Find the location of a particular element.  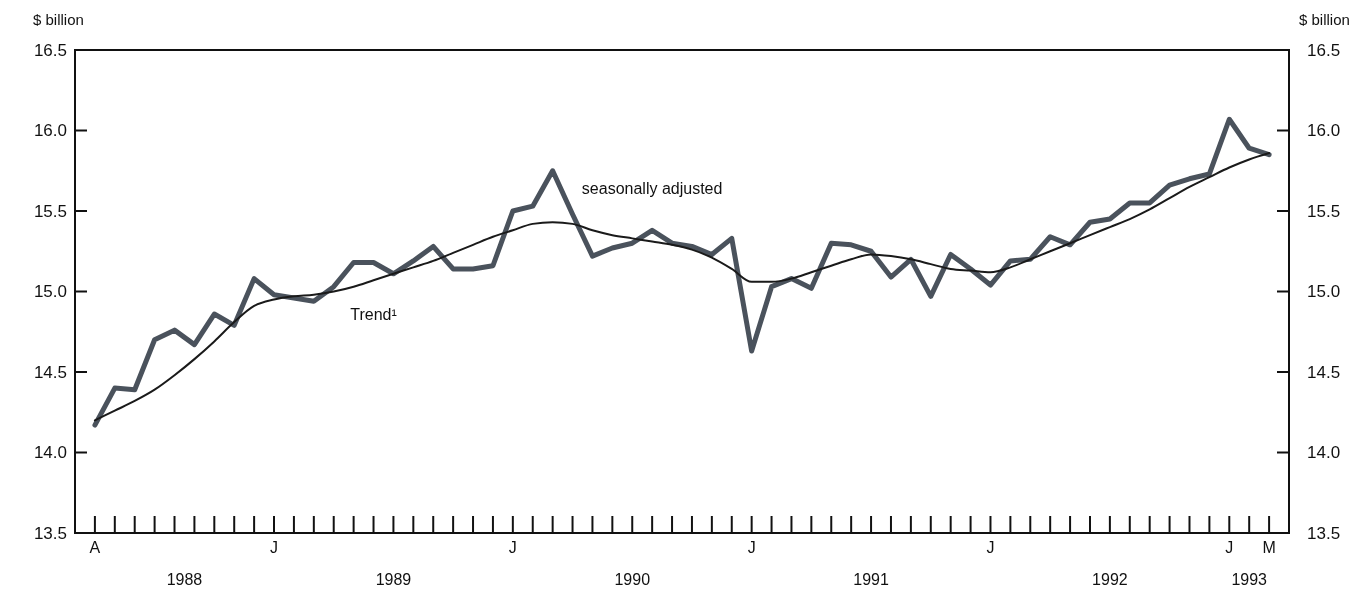

y-tick-label: 14.0 is located at coordinates (50, 453).